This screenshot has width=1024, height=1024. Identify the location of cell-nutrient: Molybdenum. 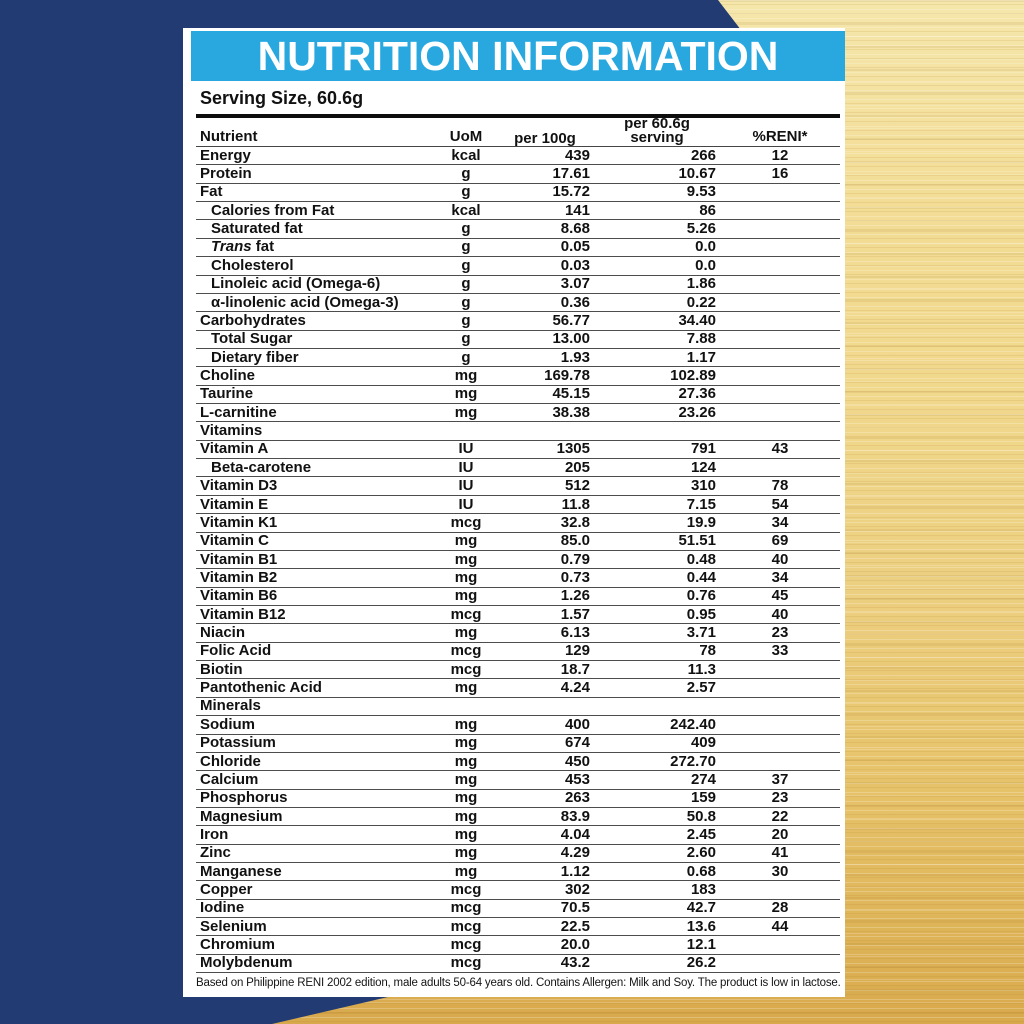
(246, 963).